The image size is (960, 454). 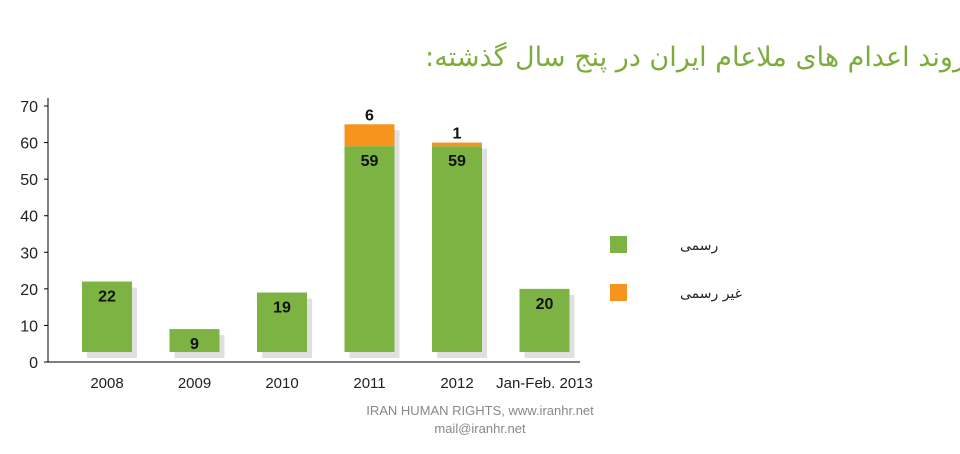 What do you see at coordinates (29, 107) in the screenshot?
I see `y-tick-label: 70` at bounding box center [29, 107].